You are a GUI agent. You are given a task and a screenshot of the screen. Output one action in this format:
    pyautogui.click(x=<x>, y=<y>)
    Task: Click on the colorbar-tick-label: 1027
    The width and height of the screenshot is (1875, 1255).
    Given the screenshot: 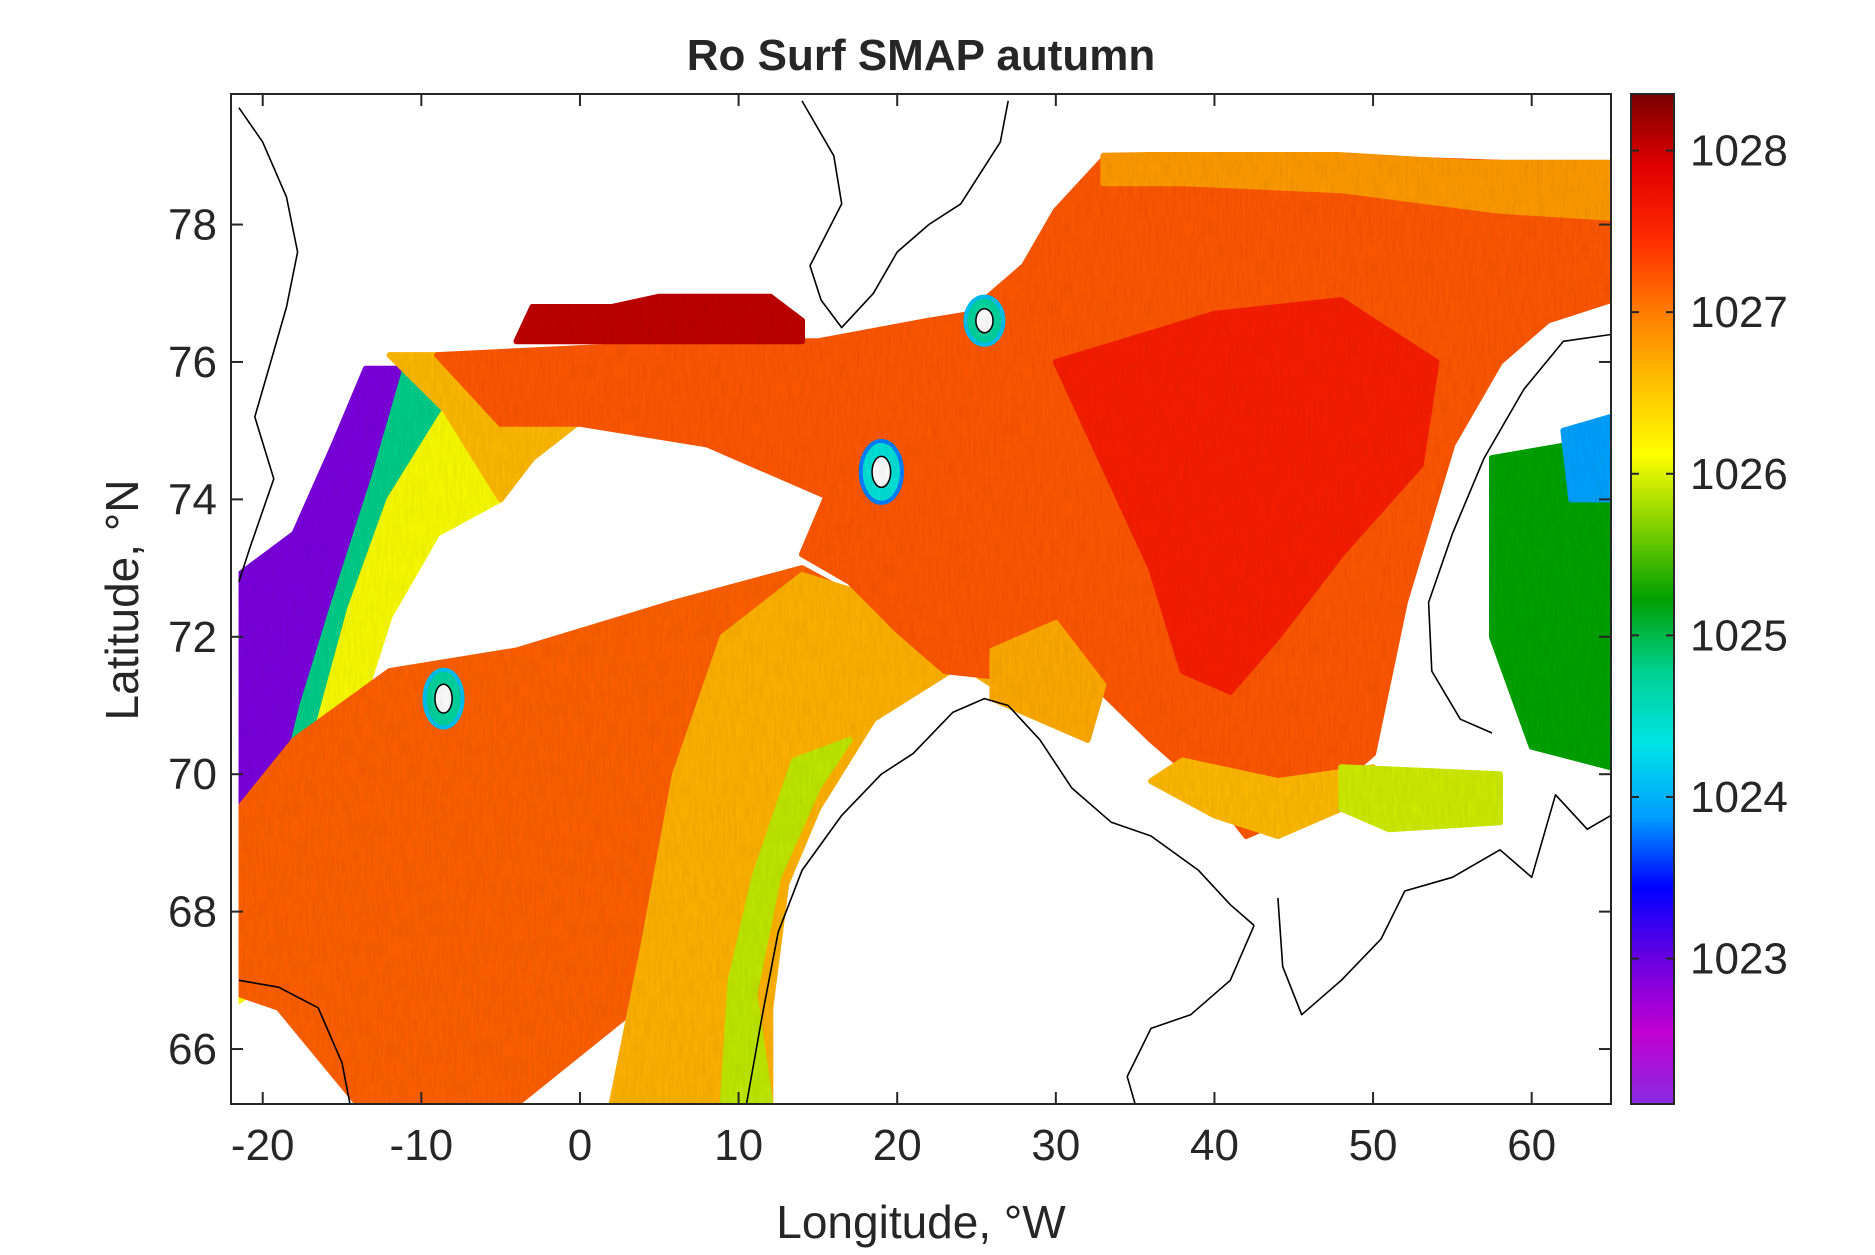 What is the action you would take?
    pyautogui.click(x=1739, y=312)
    